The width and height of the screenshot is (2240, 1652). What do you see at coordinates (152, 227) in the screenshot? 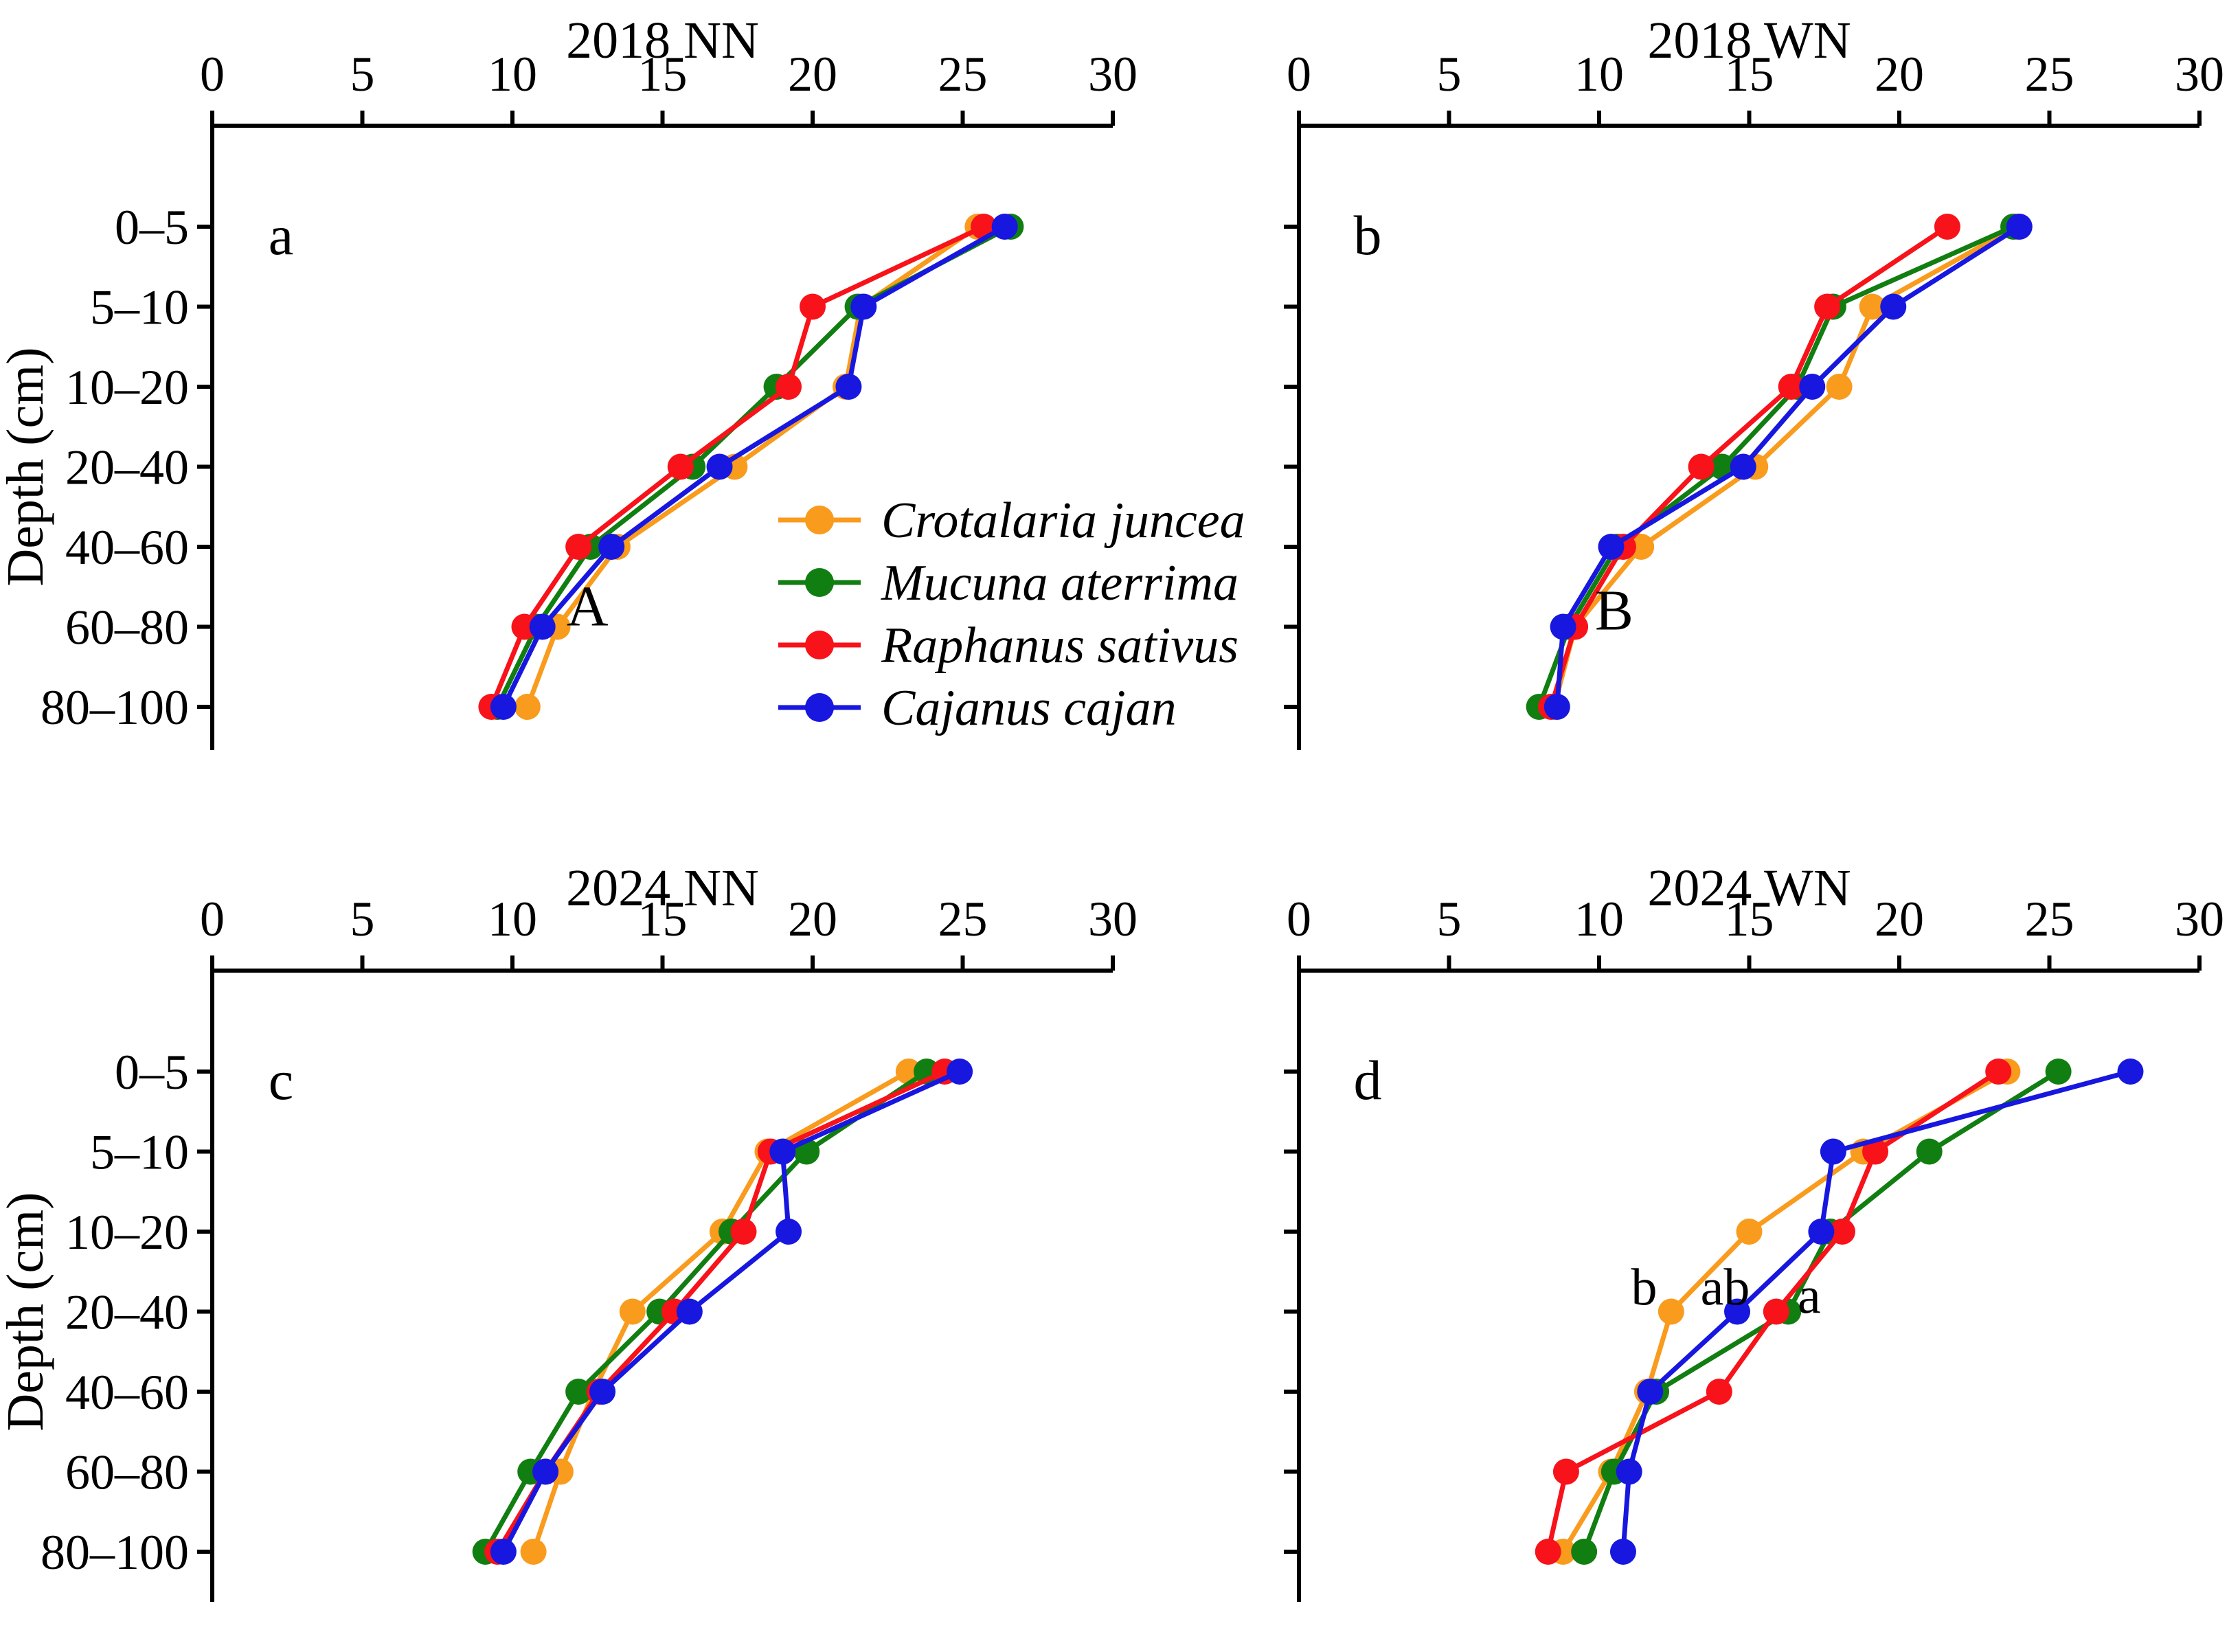
I see `panel-a-depth-tick-label: 0–5` at bounding box center [152, 227].